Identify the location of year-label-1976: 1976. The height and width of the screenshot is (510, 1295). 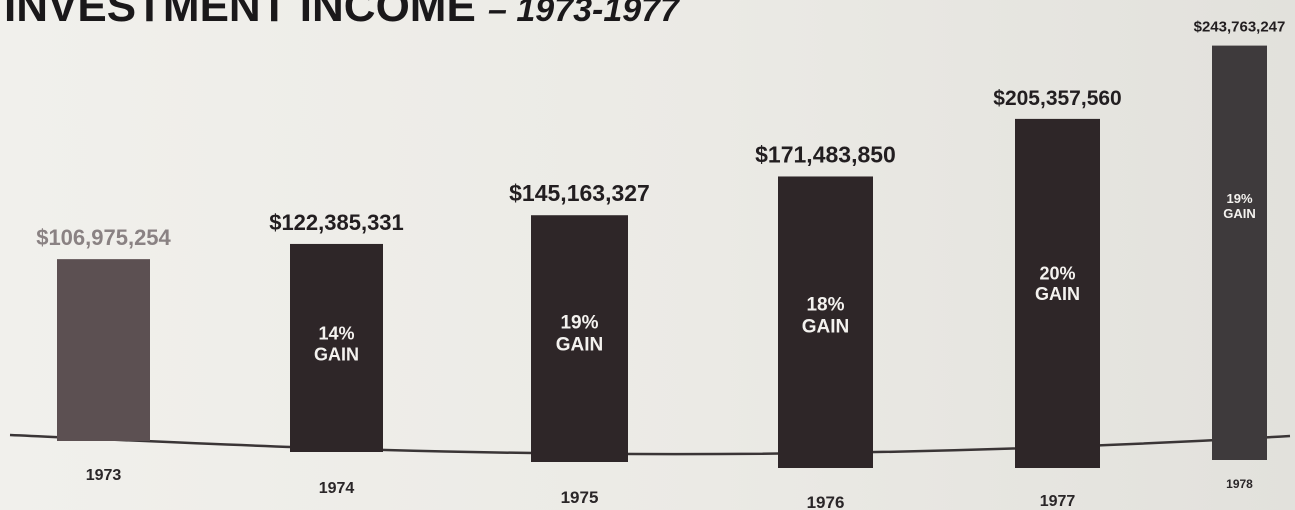
(826, 501).